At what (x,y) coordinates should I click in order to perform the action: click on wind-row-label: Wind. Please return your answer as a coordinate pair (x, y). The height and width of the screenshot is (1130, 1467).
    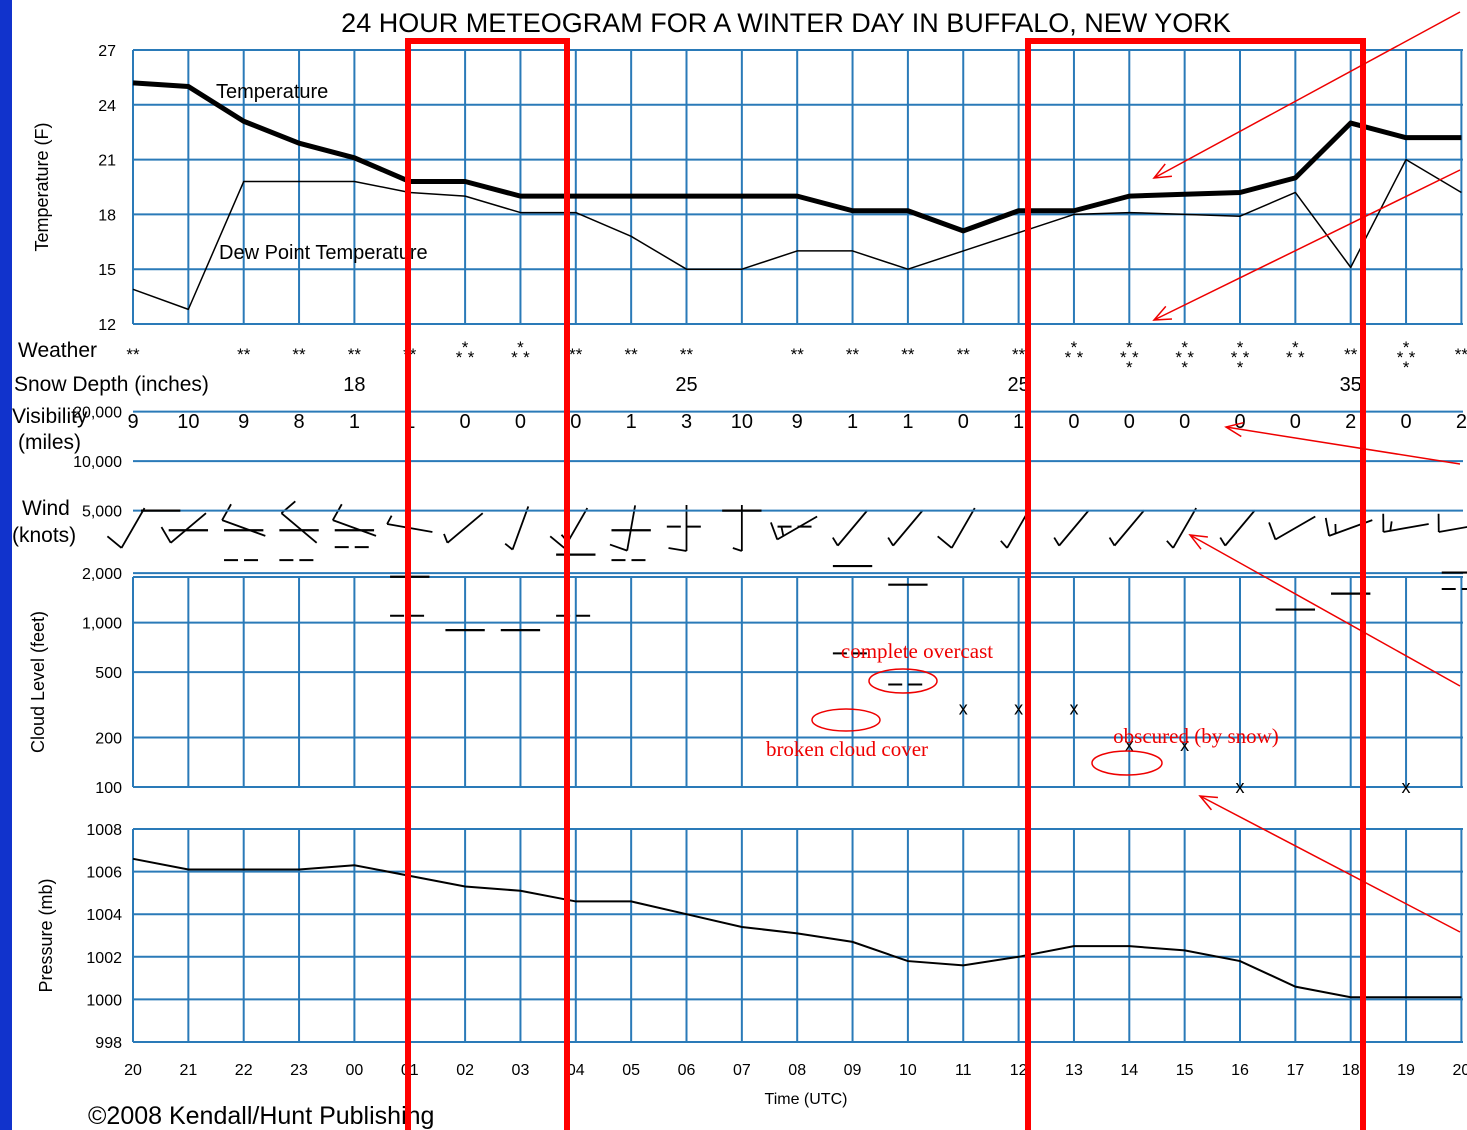
    Looking at the image, I should click on (46, 508).